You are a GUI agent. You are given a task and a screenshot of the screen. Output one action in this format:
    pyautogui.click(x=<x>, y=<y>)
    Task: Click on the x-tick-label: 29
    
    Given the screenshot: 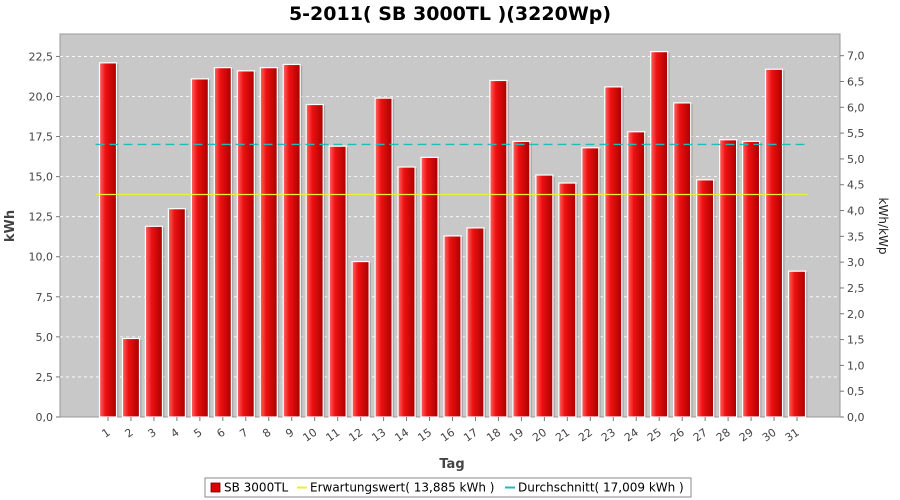 What is the action you would take?
    pyautogui.click(x=746, y=435)
    